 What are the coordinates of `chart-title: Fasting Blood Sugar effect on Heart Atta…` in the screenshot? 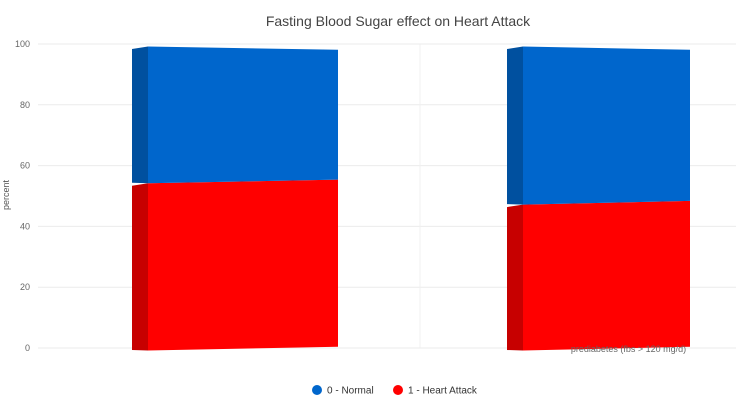 It's located at (398, 21).